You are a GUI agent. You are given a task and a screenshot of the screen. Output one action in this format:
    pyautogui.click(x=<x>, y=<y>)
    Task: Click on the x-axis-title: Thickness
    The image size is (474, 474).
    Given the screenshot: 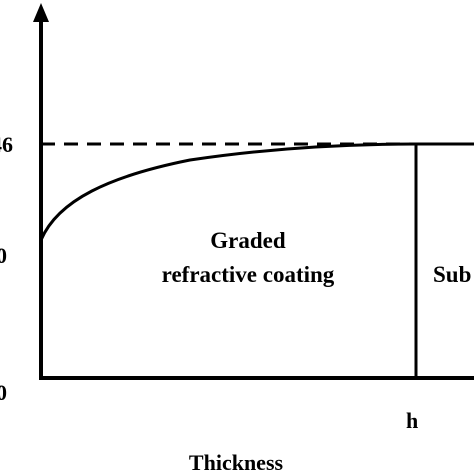 What is the action you would take?
    pyautogui.click(x=236, y=462)
    